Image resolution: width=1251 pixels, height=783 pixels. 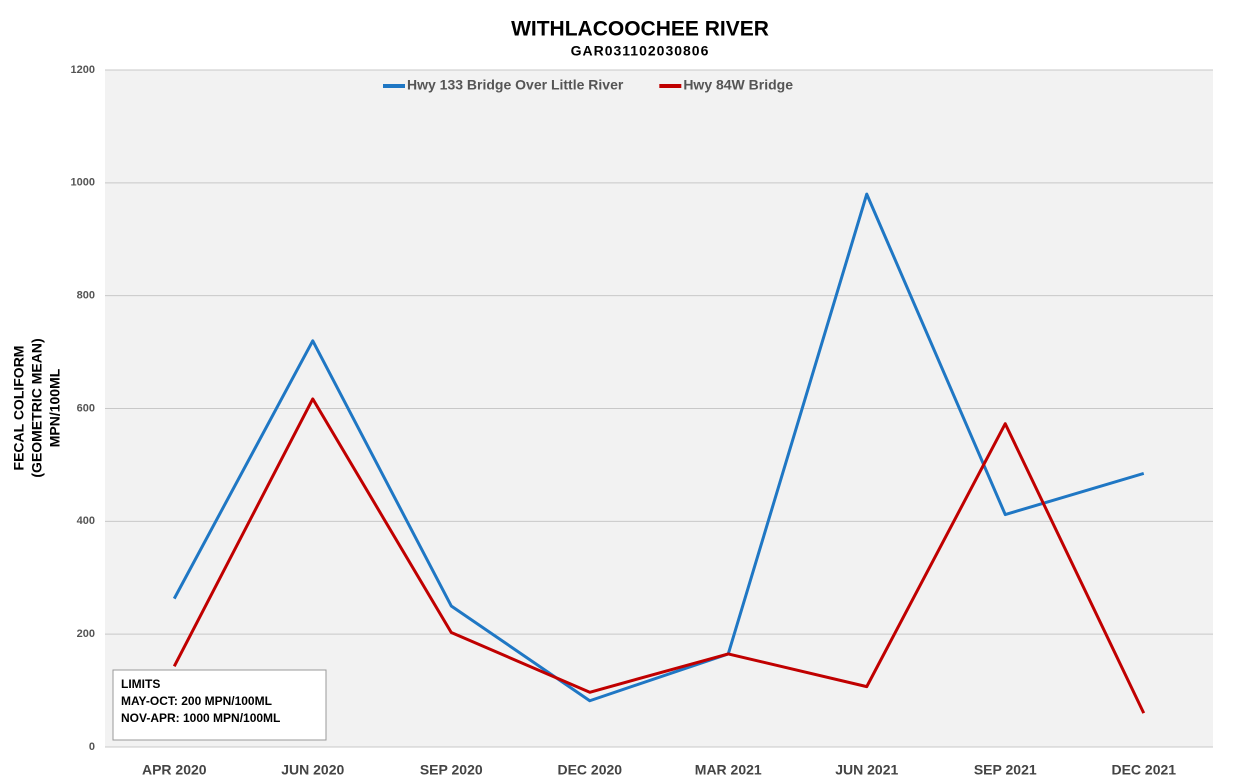 I want to click on x-tick-label: SEP 2020, so click(x=451, y=770).